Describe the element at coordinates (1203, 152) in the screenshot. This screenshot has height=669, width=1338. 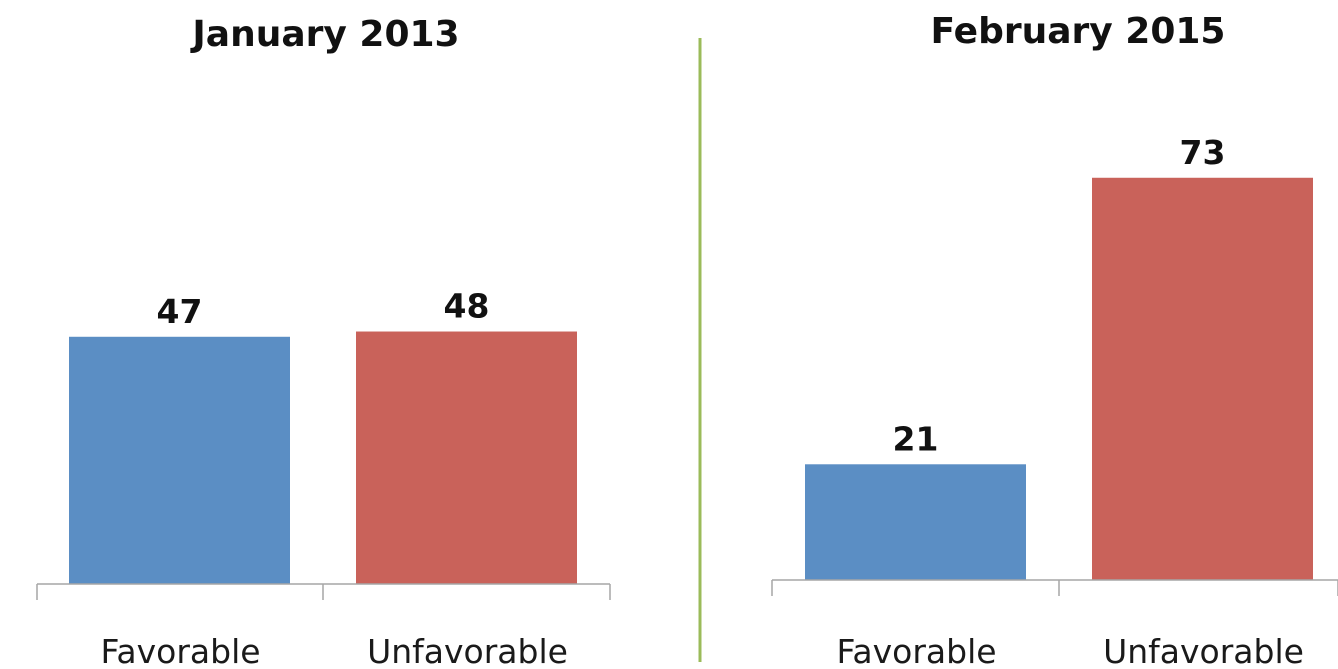
I see `data-label-unfavorable: 73` at that location.